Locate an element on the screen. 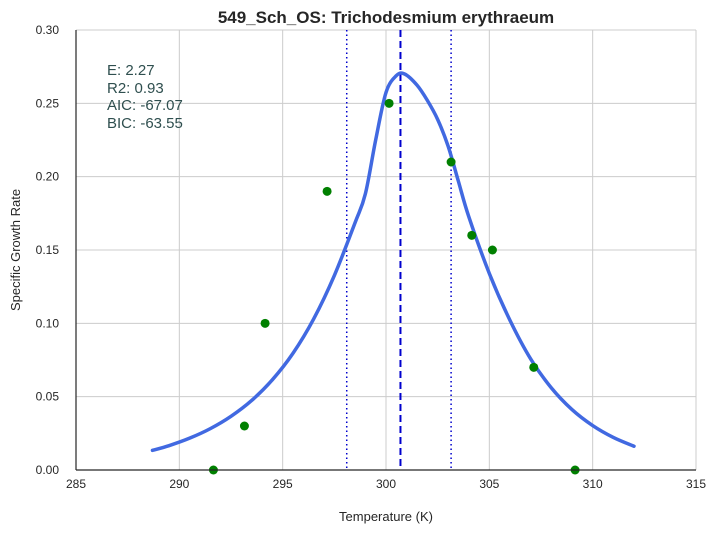 This screenshot has height=533, width=717. annotation-bic: BIC: -63.55 is located at coordinates (145, 123).